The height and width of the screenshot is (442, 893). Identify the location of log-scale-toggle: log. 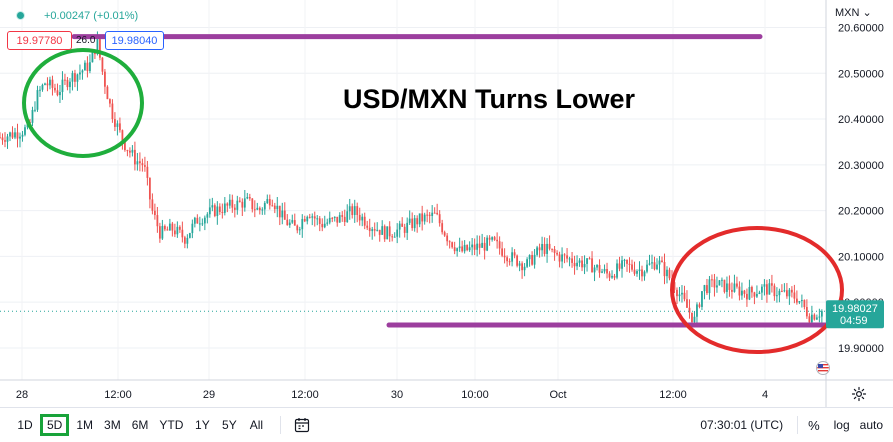
(841, 425).